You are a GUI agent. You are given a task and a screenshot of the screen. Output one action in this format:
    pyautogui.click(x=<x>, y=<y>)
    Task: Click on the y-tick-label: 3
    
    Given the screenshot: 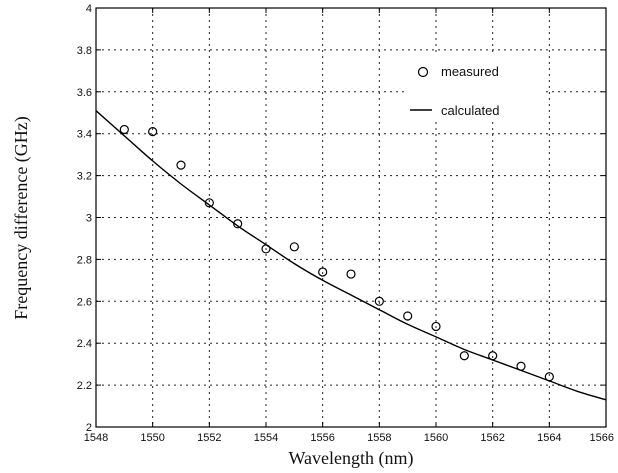 What is the action you would take?
    pyautogui.click(x=89, y=219)
    